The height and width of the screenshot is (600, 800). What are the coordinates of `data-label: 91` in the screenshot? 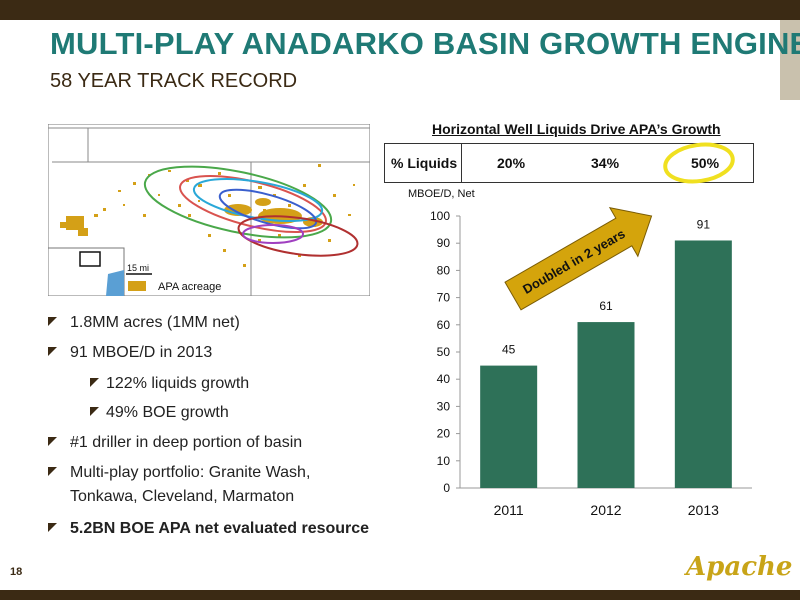 It's located at (704, 224).